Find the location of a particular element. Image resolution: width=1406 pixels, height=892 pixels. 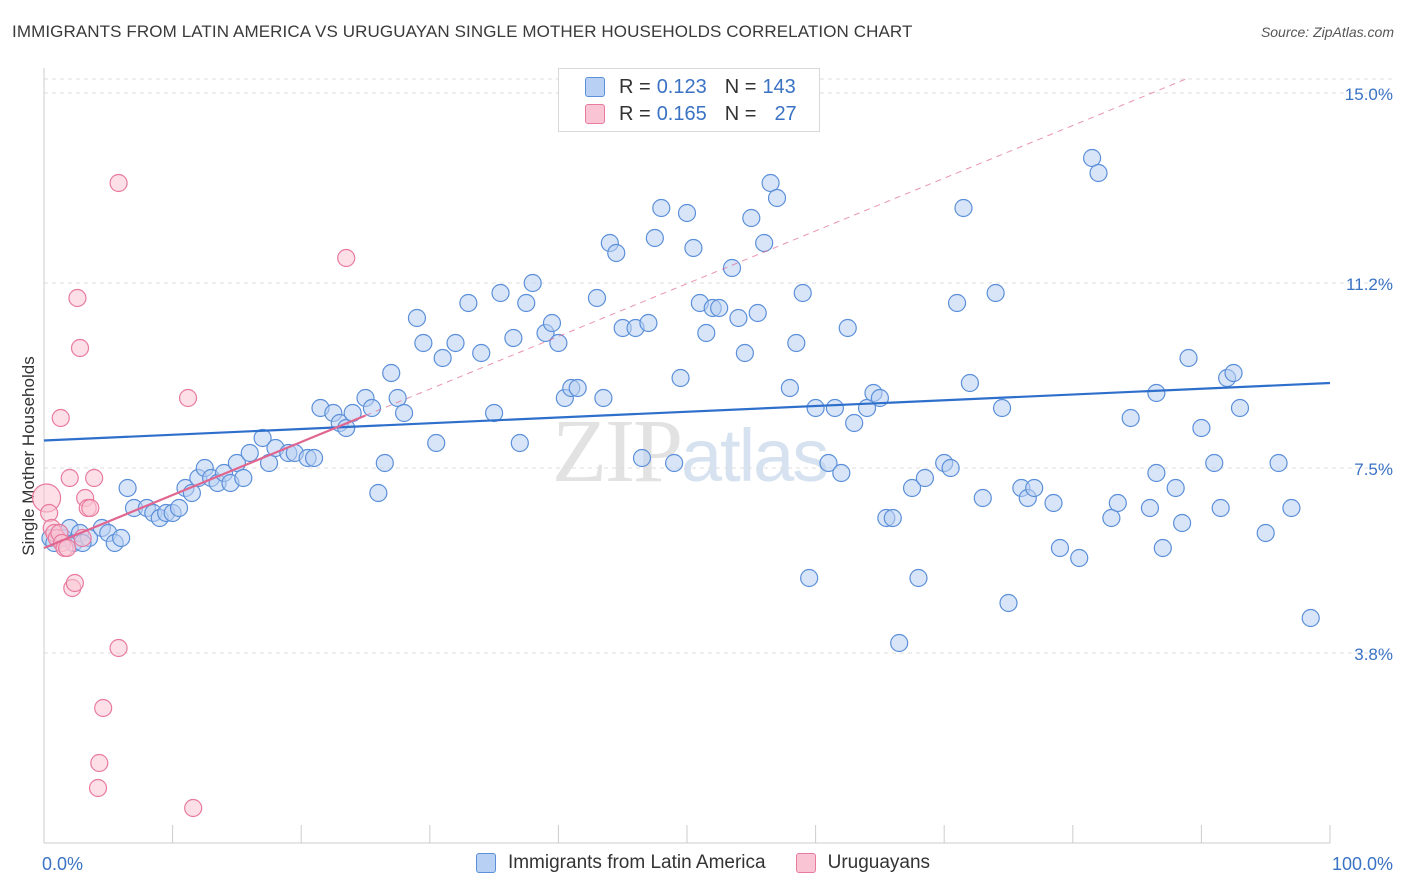

legend-row-uruguayans: R = 0.165 N = 27 is located at coordinates (691, 114).